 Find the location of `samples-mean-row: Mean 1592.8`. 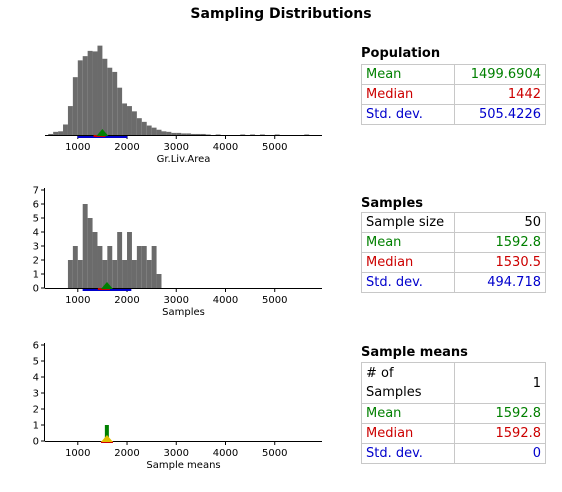

samples-mean-row: Mean 1592.8 is located at coordinates (453, 242).